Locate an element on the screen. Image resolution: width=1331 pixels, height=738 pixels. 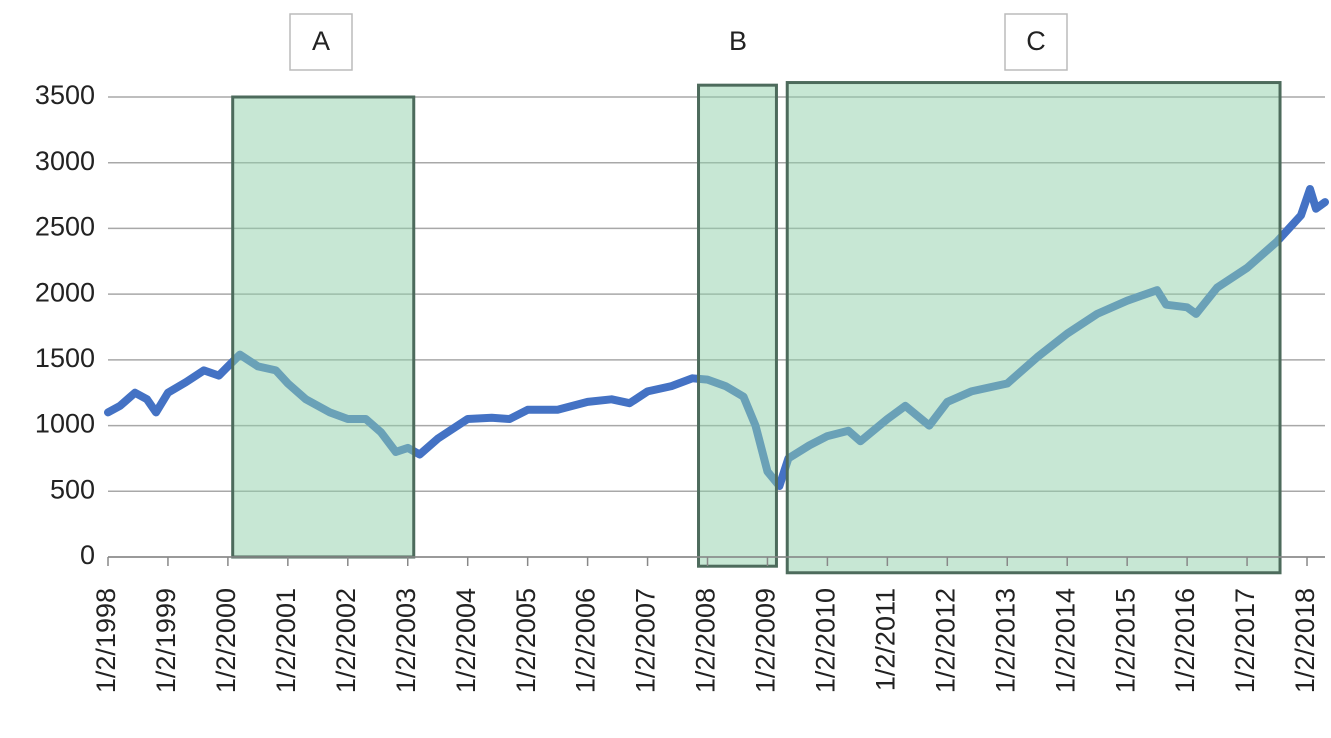
y-tick-label: 500 is located at coordinates (72, 489).